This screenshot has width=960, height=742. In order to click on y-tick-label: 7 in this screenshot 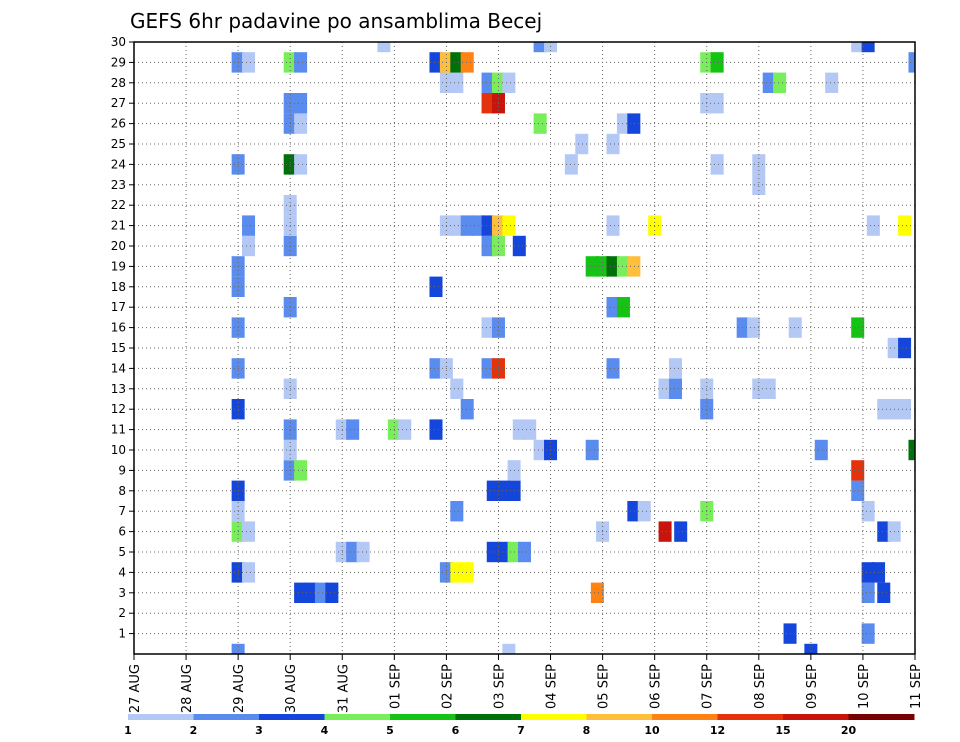, I will do `click(122, 511)`.